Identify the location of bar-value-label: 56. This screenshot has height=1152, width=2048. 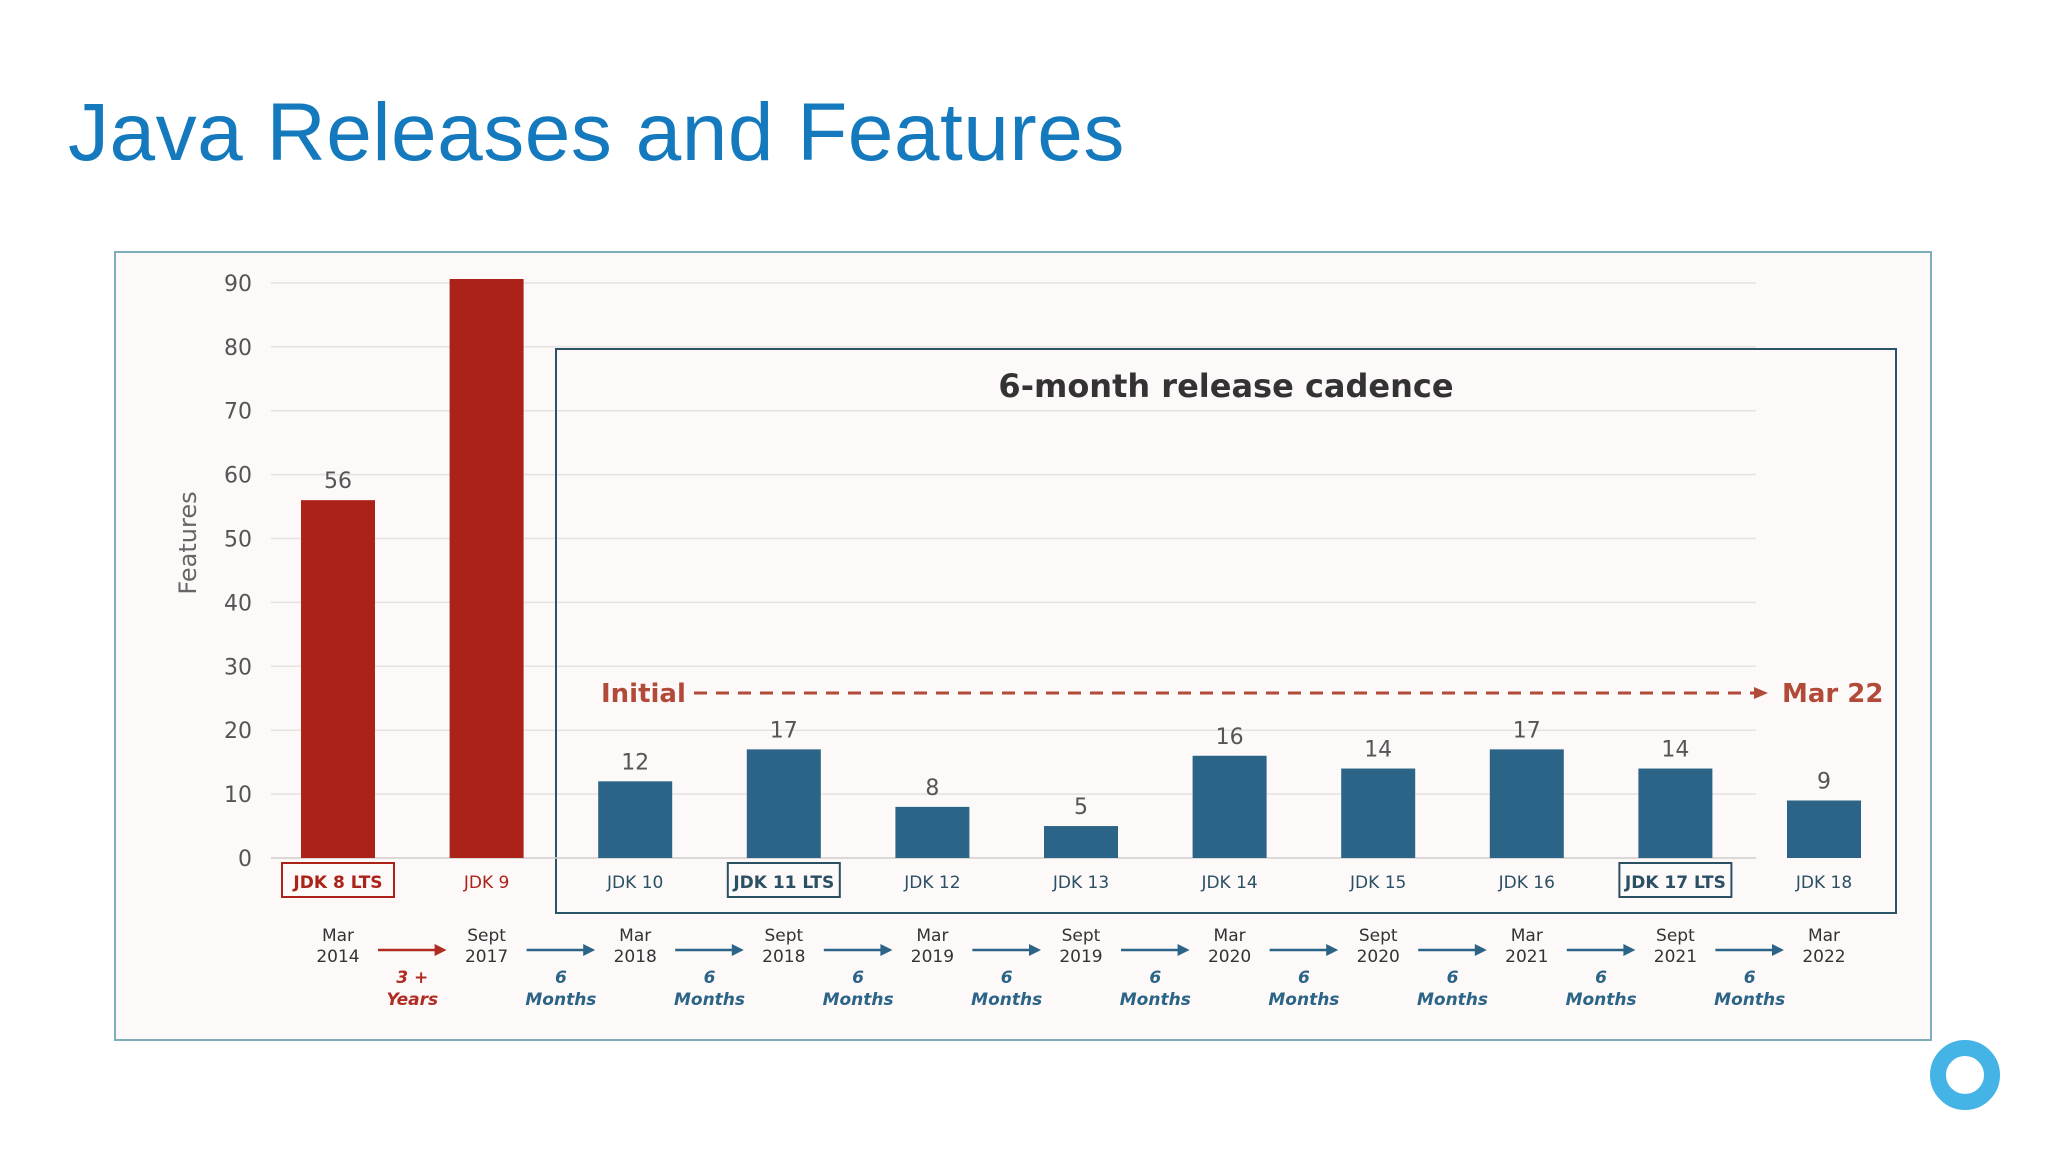
(338, 481).